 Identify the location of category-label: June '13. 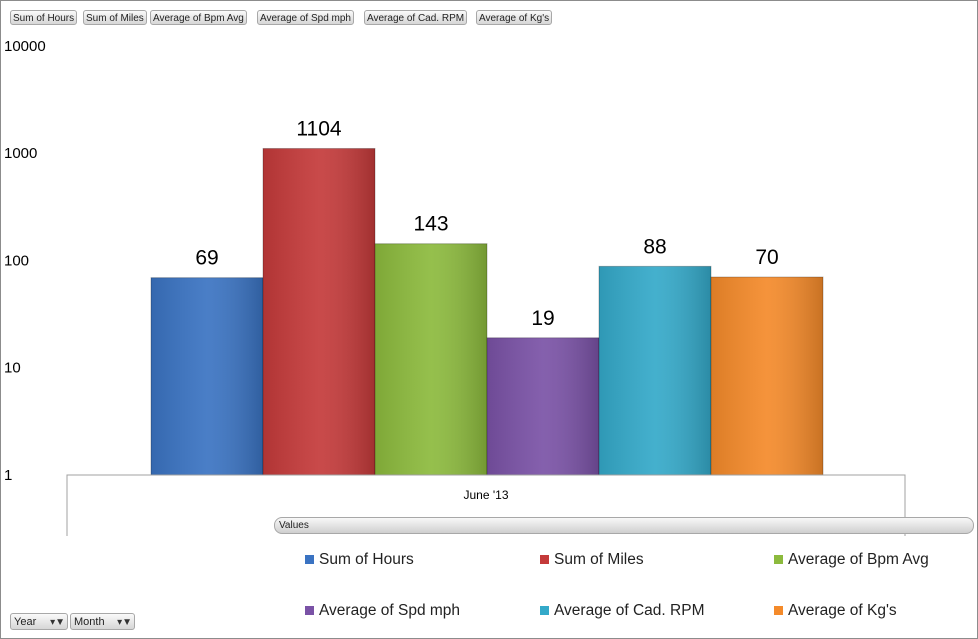
(486, 495).